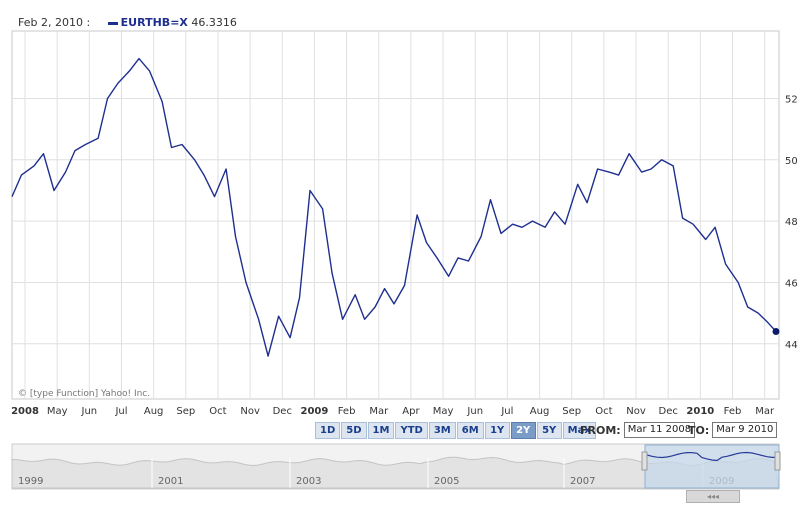 The image size is (809, 510). What do you see at coordinates (644, 461) in the screenshot?
I see `navigator-left-handle` at bounding box center [644, 461].